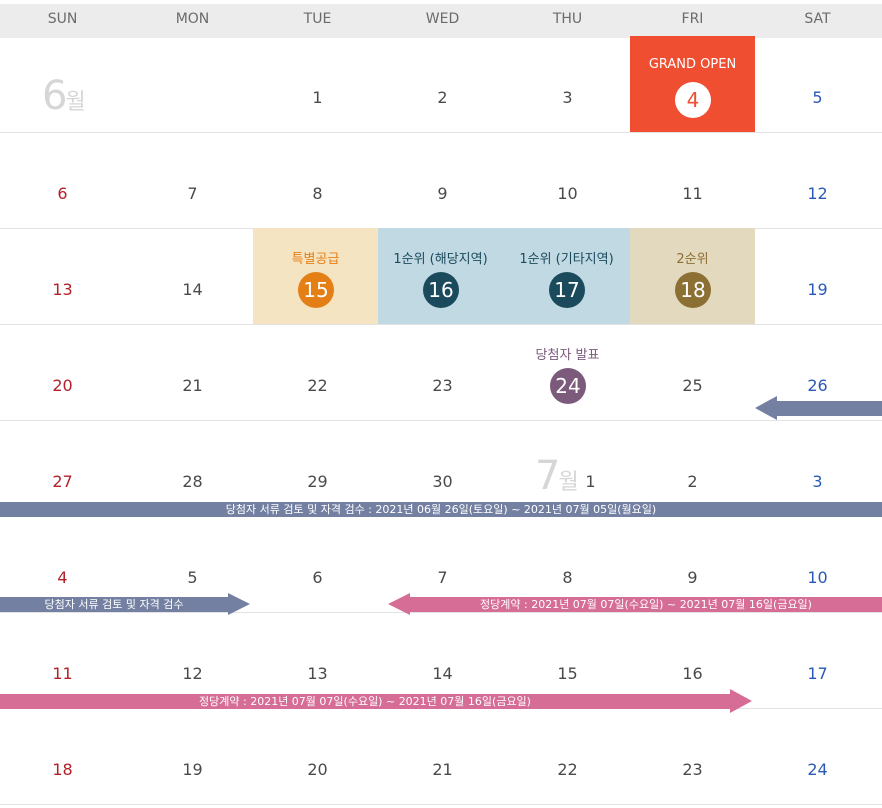 Image resolution: width=882 pixels, height=808 pixels. Describe the element at coordinates (692, 769) in the screenshot. I see `day-number: 23` at that location.